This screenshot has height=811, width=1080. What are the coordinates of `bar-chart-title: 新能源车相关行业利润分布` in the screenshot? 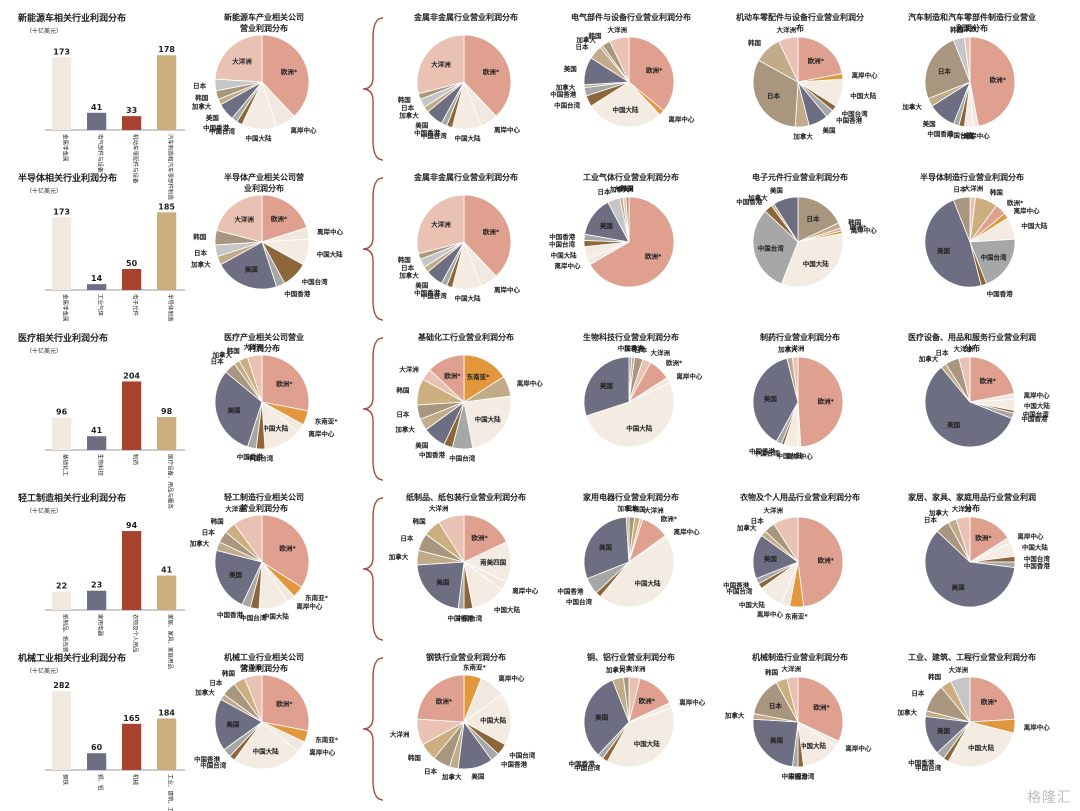 It's located at (72, 18).